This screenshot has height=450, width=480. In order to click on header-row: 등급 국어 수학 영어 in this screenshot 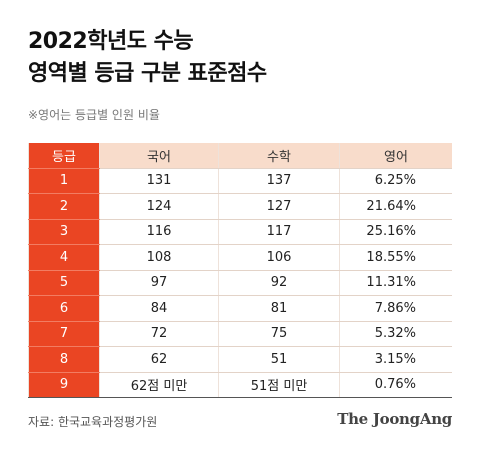, I will do `click(240, 156)`.